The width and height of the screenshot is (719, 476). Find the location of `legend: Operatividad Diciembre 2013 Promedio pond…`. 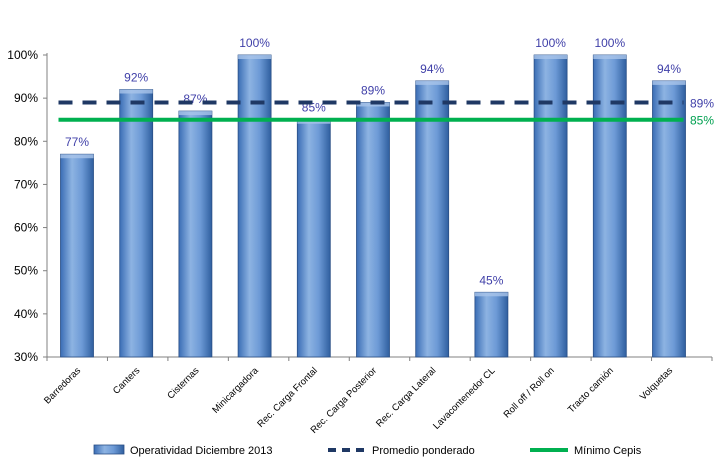

legend: Operatividad Diciembre 2013 Promedio pond… is located at coordinates (367, 450).